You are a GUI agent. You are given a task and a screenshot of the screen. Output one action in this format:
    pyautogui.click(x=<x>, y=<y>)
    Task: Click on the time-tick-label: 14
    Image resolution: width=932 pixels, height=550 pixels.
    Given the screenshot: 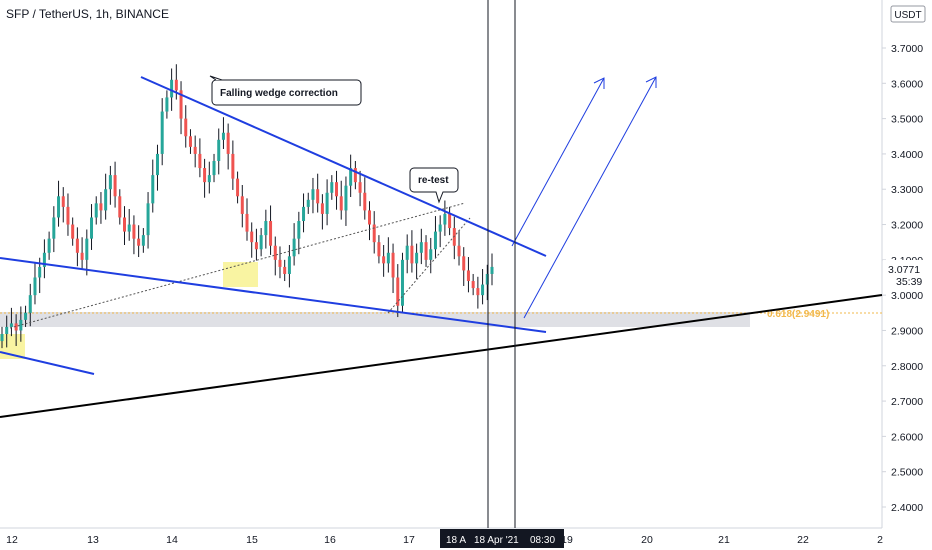 What is the action you would take?
    pyautogui.click(x=172, y=540)
    